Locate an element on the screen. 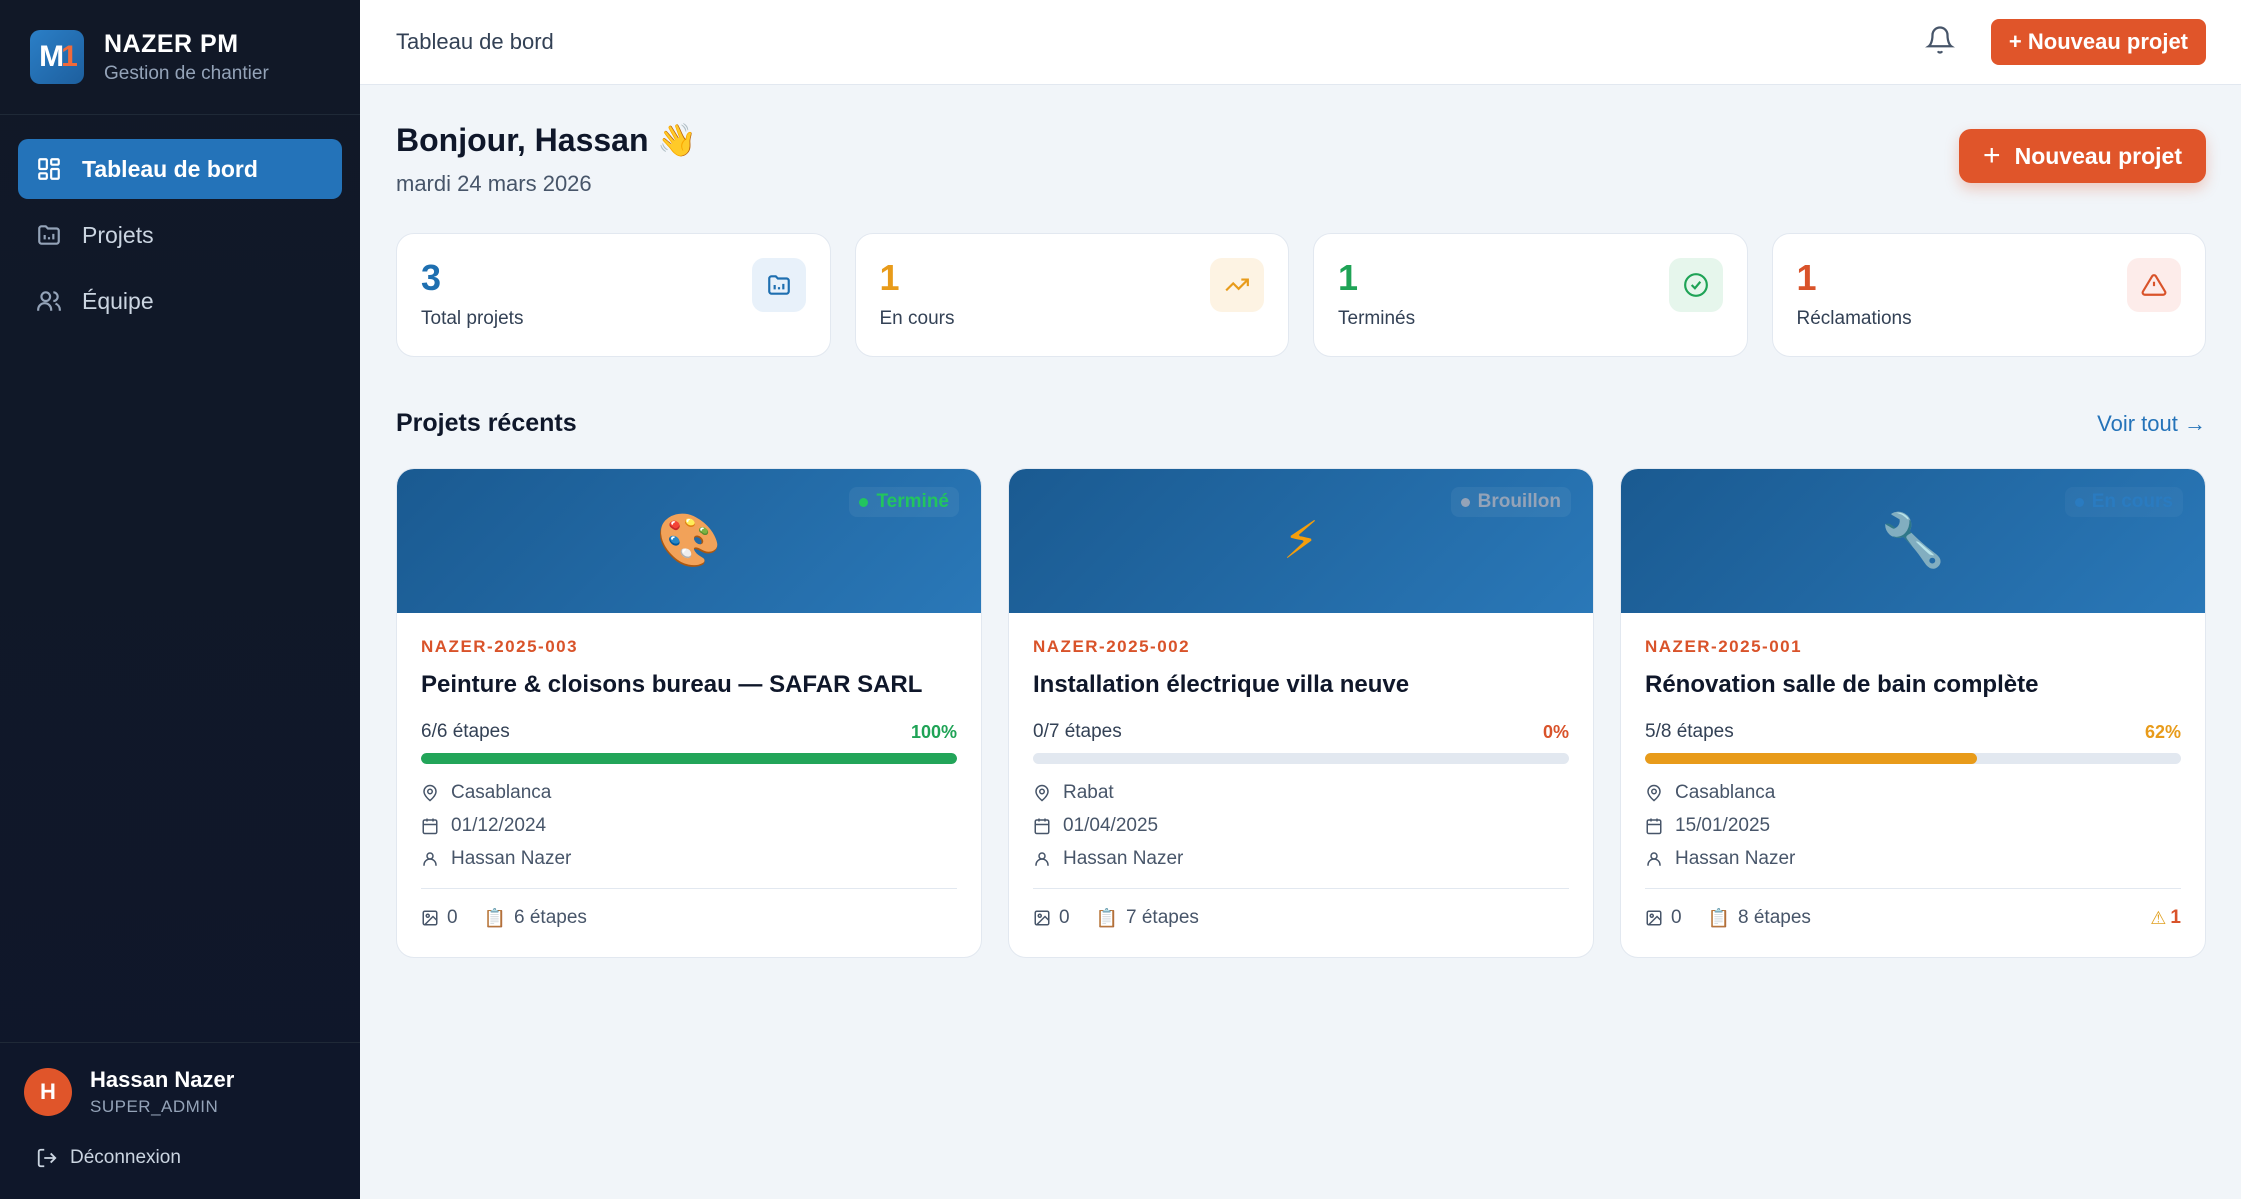 The width and height of the screenshot is (2241, 1199). status-label: Terminé is located at coordinates (912, 501).